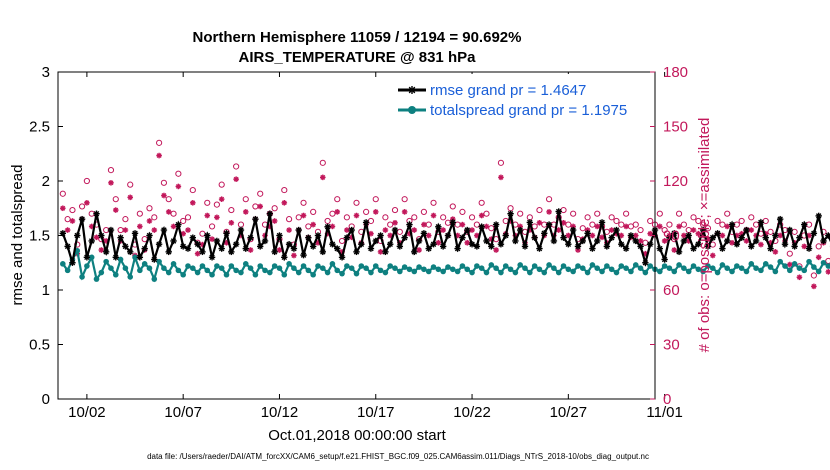 The image size is (830, 470). I want to click on x-tick-label: 10/12, so click(280, 412).